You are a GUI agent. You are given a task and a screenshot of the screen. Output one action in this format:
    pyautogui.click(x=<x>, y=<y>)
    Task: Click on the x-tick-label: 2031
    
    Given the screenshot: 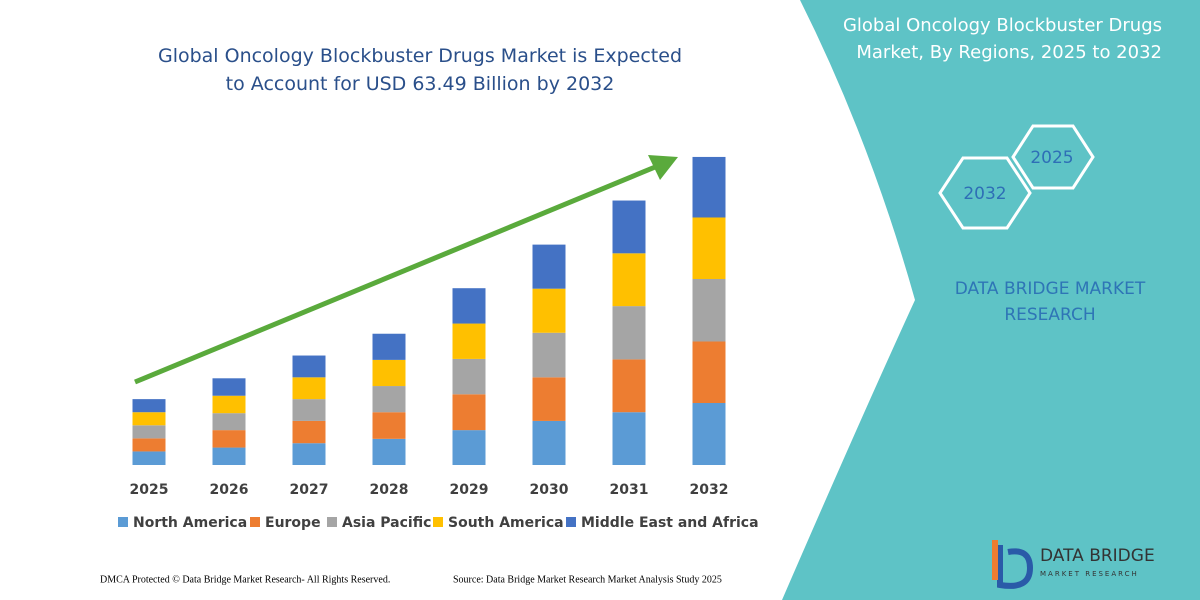 What is the action you would take?
    pyautogui.click(x=629, y=490)
    